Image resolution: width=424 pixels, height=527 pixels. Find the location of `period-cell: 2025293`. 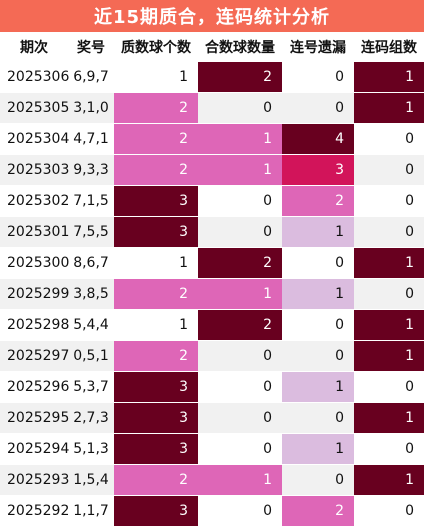

period-cell: 2025293 is located at coordinates (34, 480).